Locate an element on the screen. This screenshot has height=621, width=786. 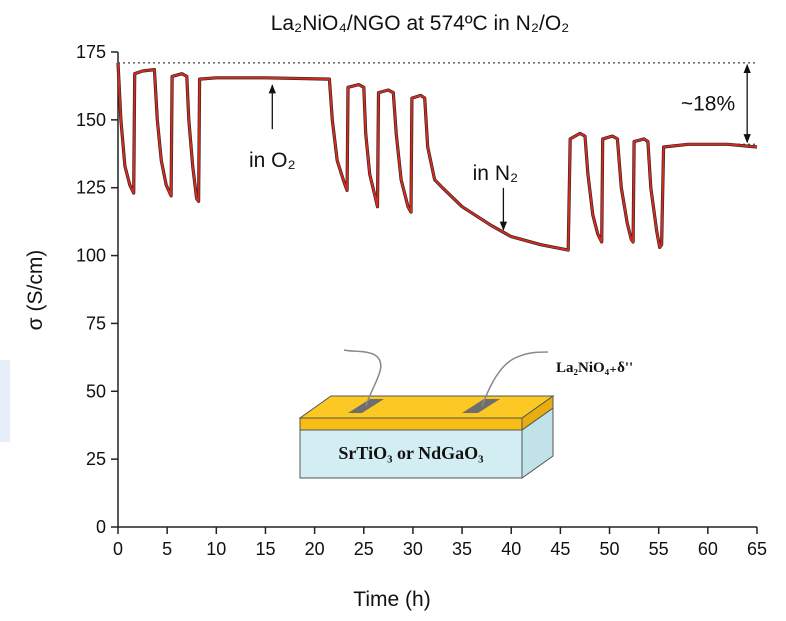
x-tick-label: 25 is located at coordinates (364, 549).